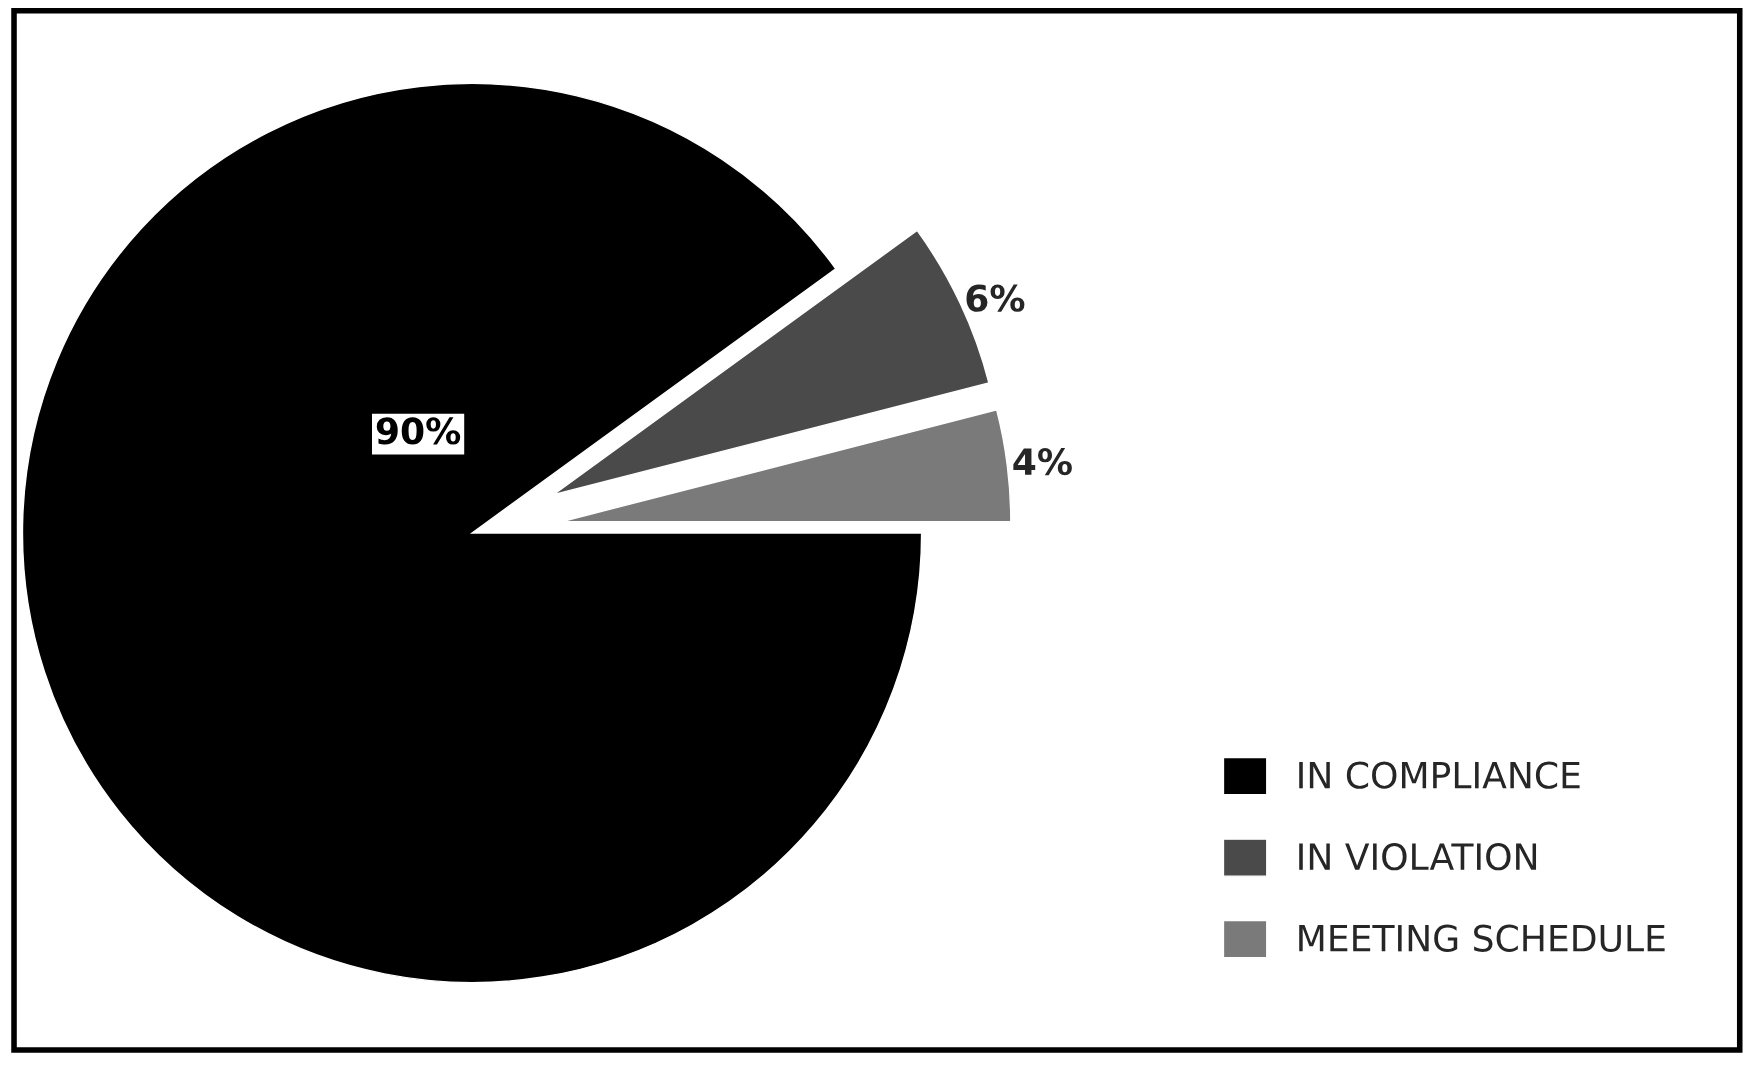 The image size is (1752, 1066). I want to click on data-label: 4%, so click(1042, 461).